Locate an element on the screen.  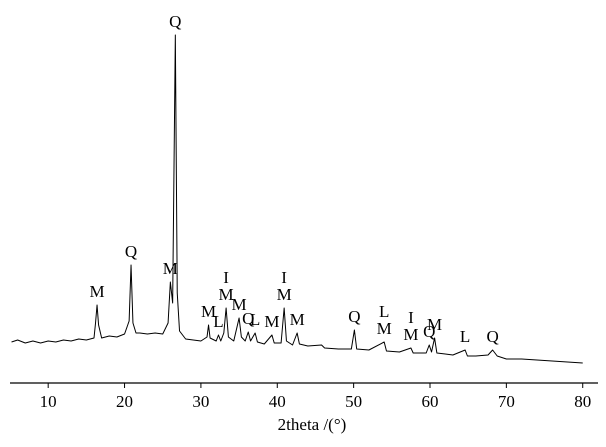
x-tick-label: 30 is located at coordinates (200, 401).